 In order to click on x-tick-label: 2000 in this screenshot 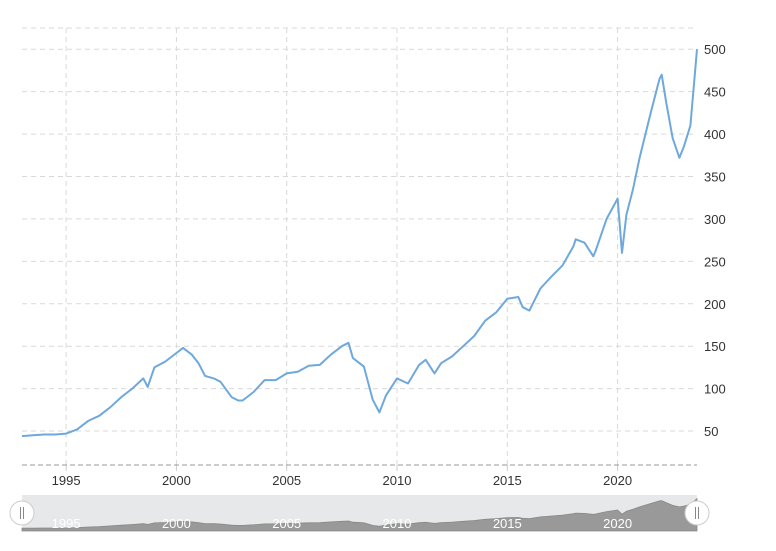, I will do `click(176, 480)`.